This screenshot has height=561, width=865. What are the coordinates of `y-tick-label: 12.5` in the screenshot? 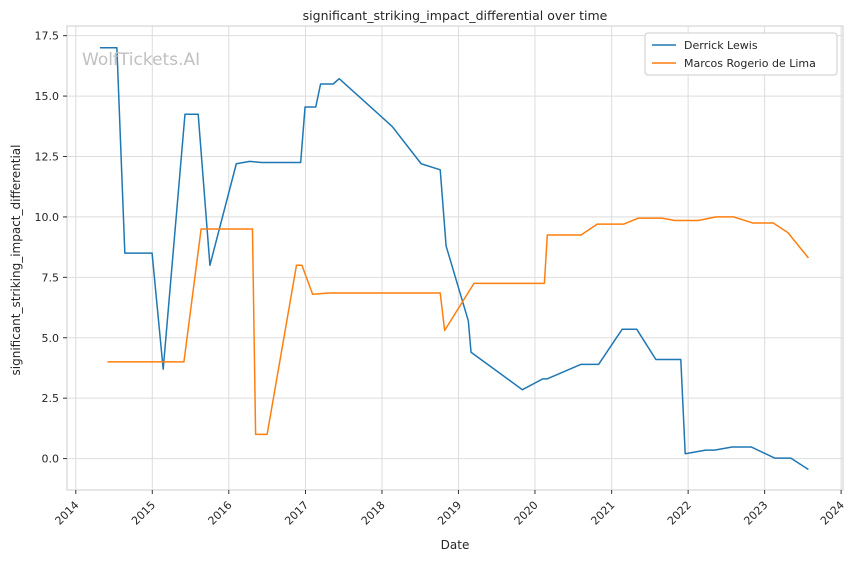 It's located at (47, 157).